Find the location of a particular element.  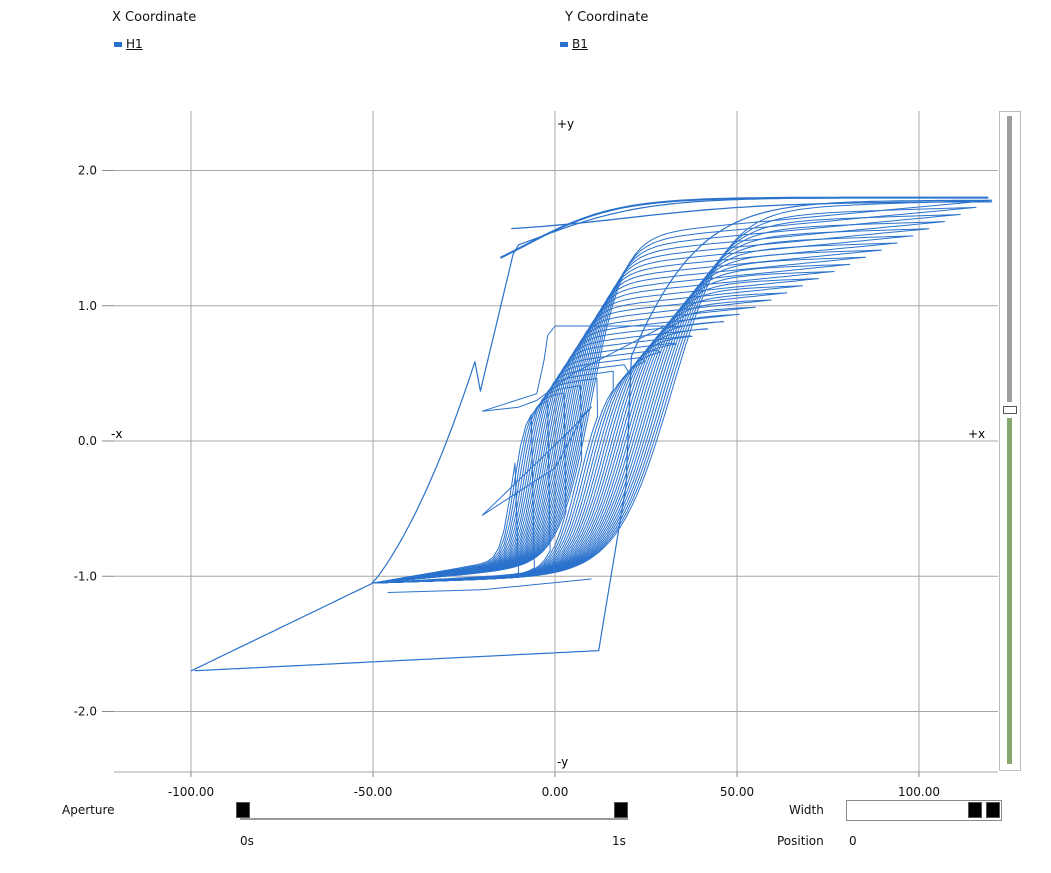

inner-loop-line is located at coordinates (579, 368).